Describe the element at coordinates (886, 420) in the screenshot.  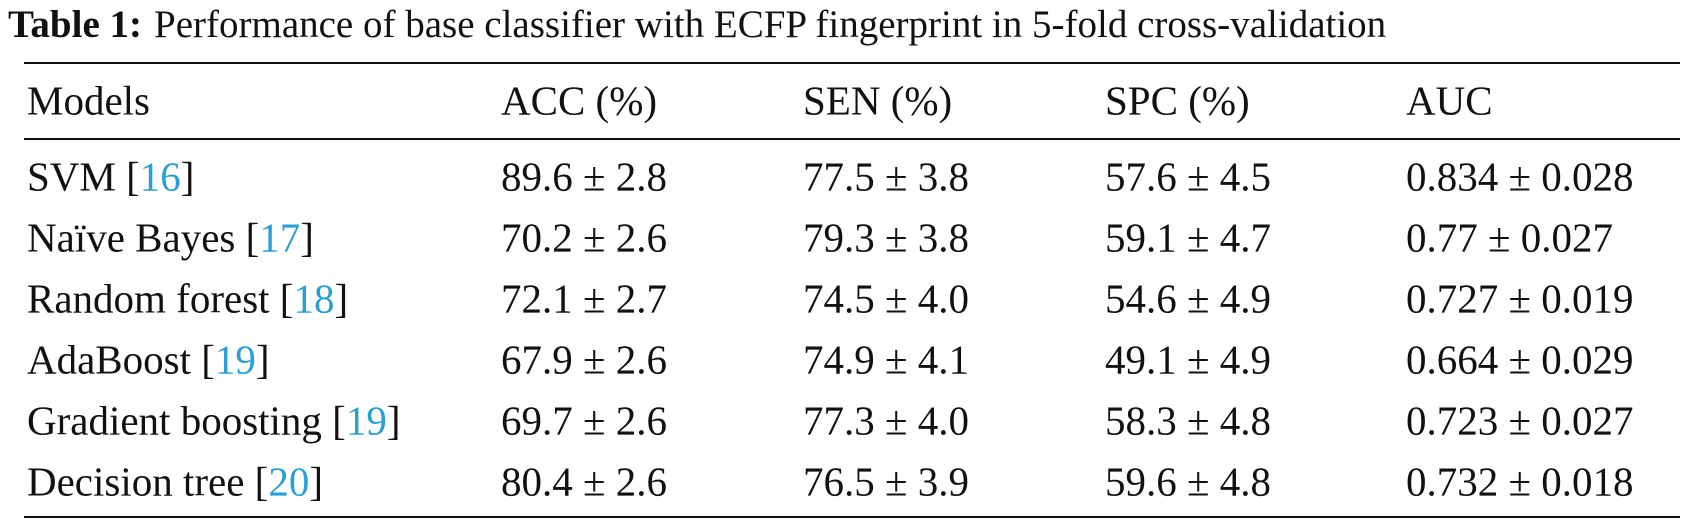
I see `value-cell: 77.3 ± 4.0` at that location.